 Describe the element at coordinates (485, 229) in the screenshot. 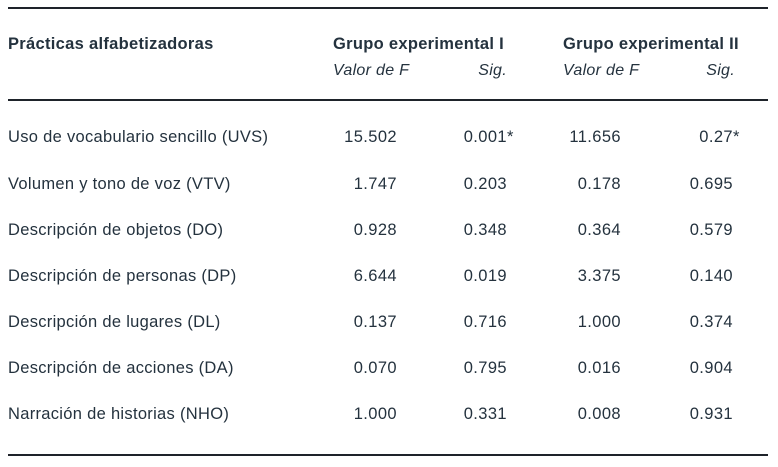

I see `sig-value: 0.348` at that location.